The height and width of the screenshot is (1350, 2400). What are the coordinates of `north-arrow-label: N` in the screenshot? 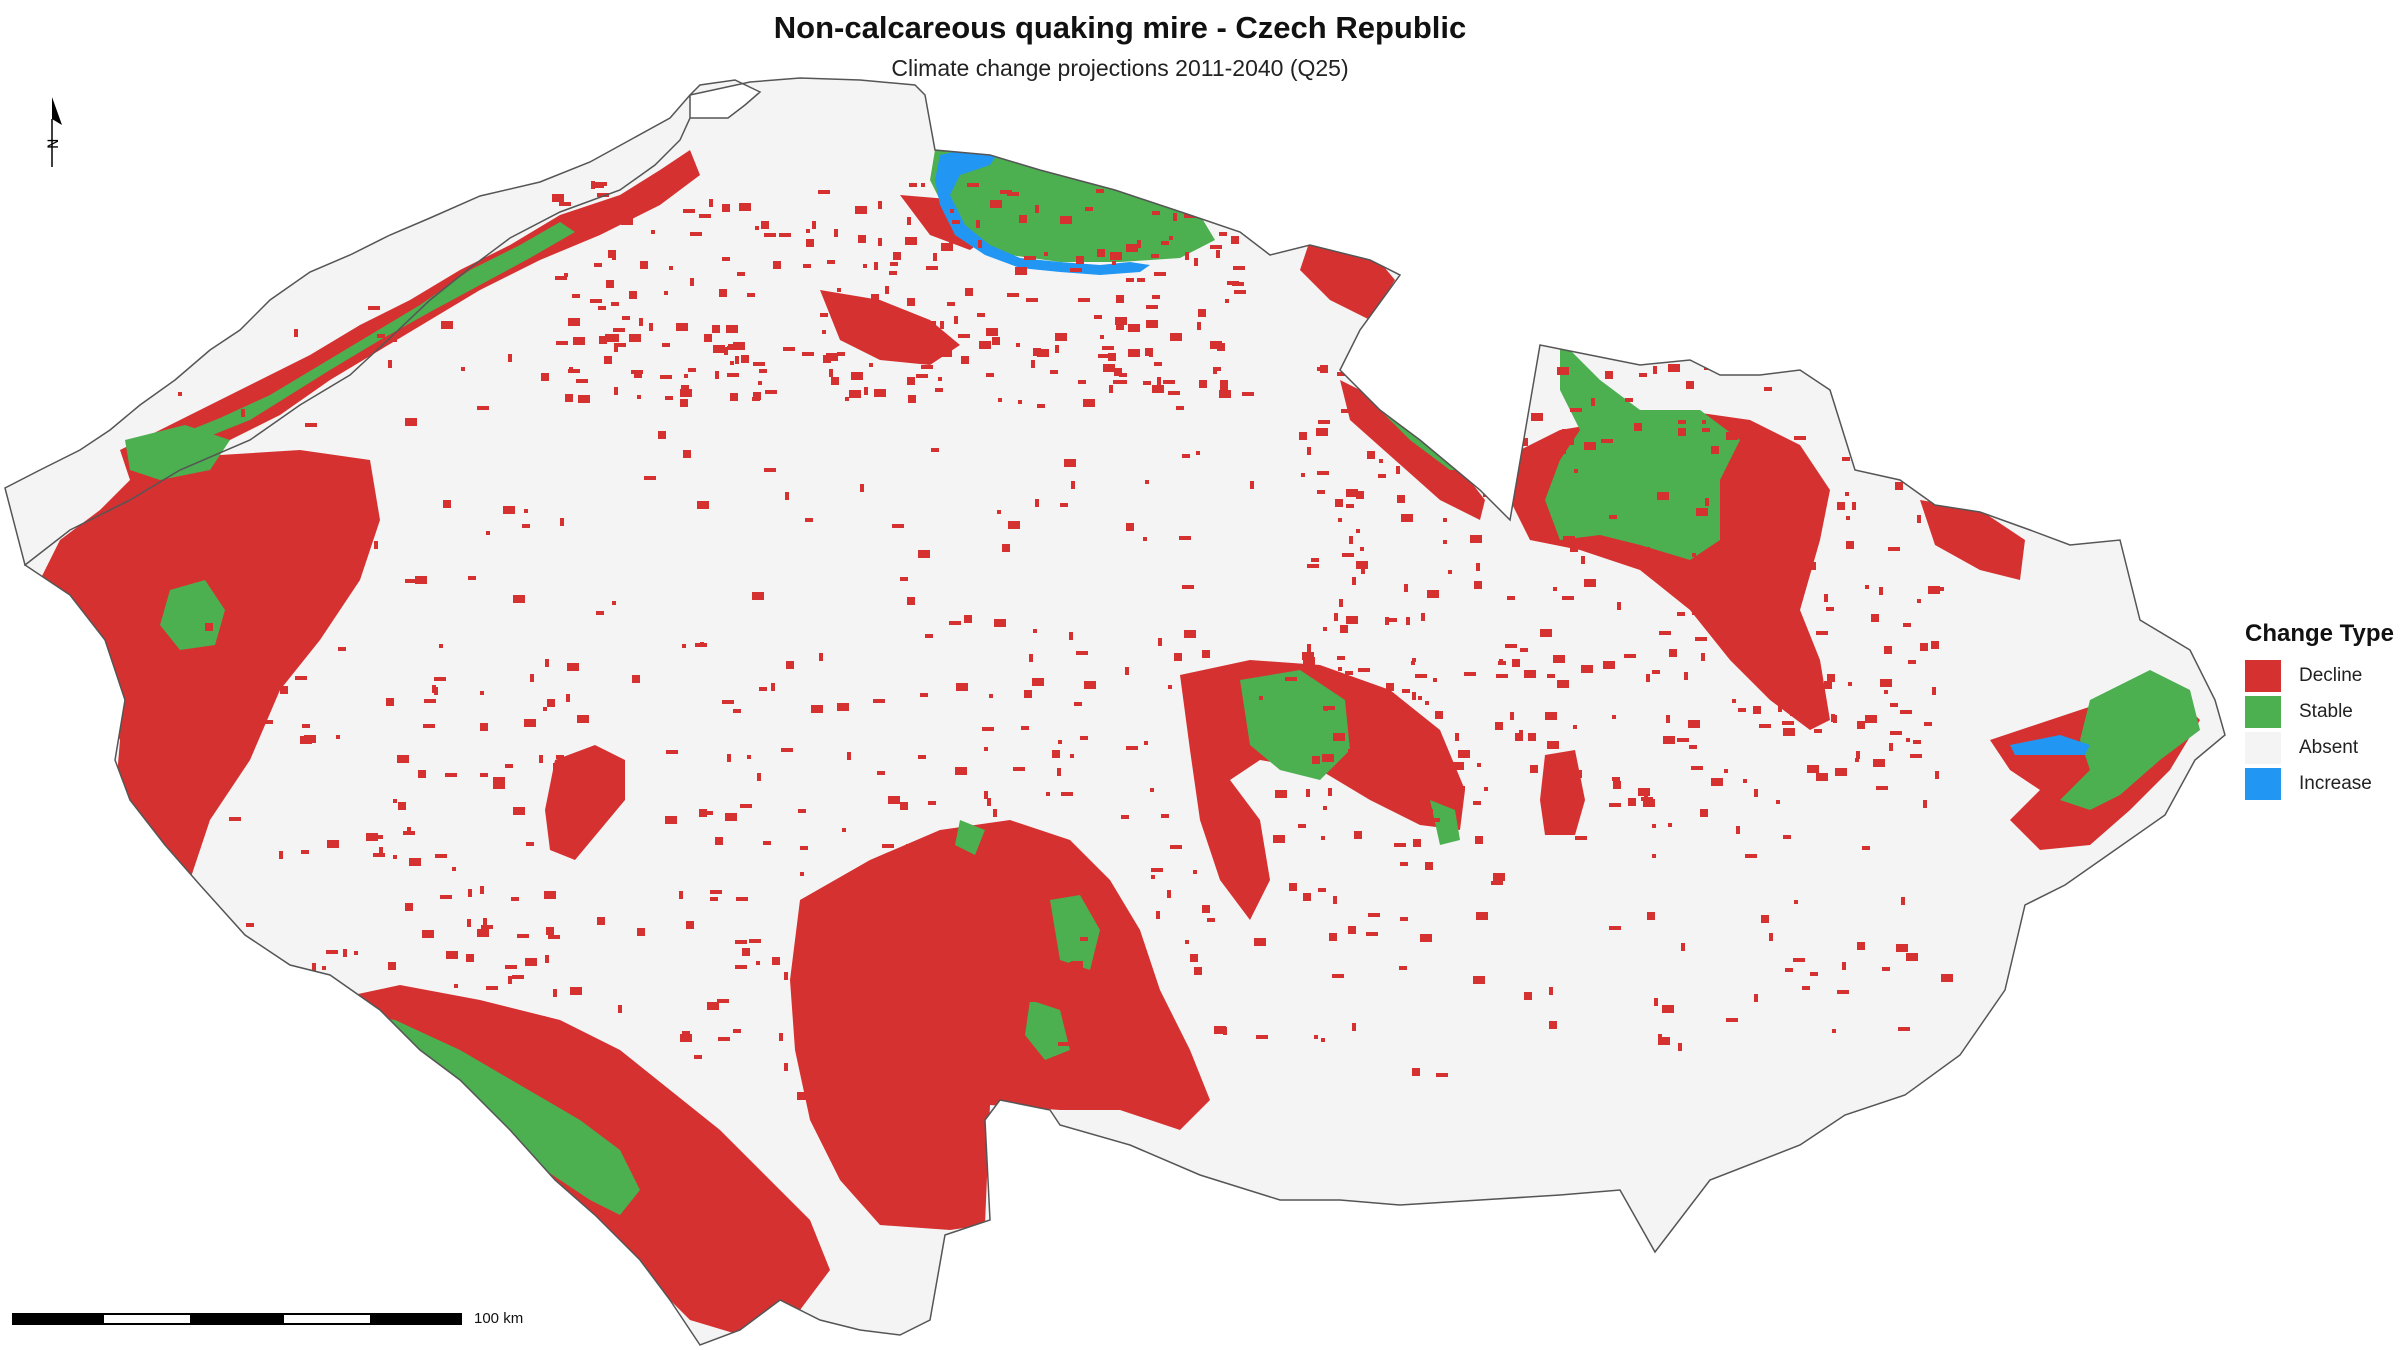 It's located at (54, 144).